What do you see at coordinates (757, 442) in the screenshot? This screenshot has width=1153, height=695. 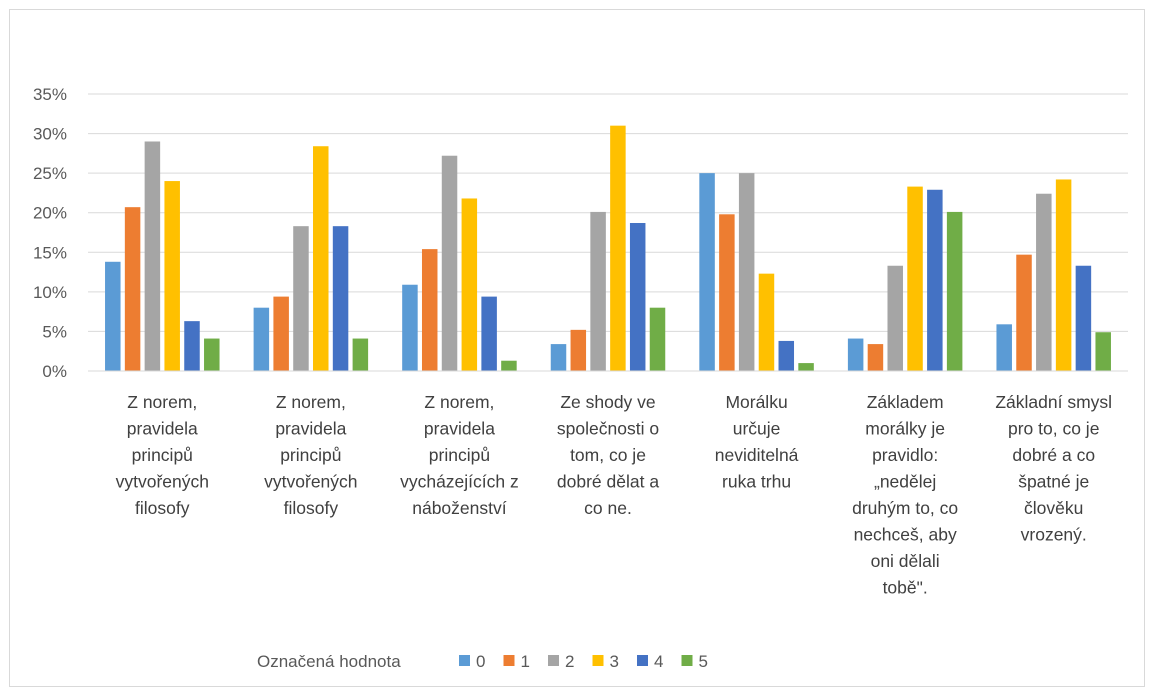 I see `category-label: Morálku určuje neviditelná ruka trhu` at bounding box center [757, 442].